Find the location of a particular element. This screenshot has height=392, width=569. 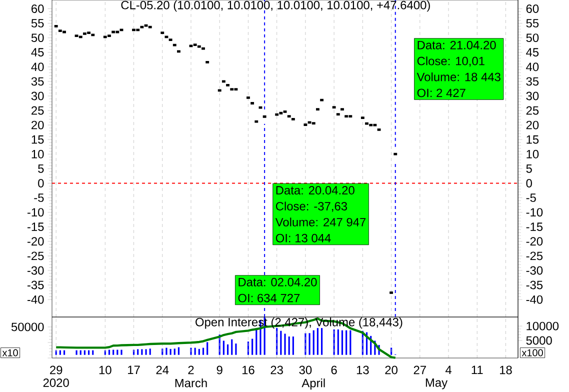

y-tick-label: 35 is located at coordinates (37, 81).